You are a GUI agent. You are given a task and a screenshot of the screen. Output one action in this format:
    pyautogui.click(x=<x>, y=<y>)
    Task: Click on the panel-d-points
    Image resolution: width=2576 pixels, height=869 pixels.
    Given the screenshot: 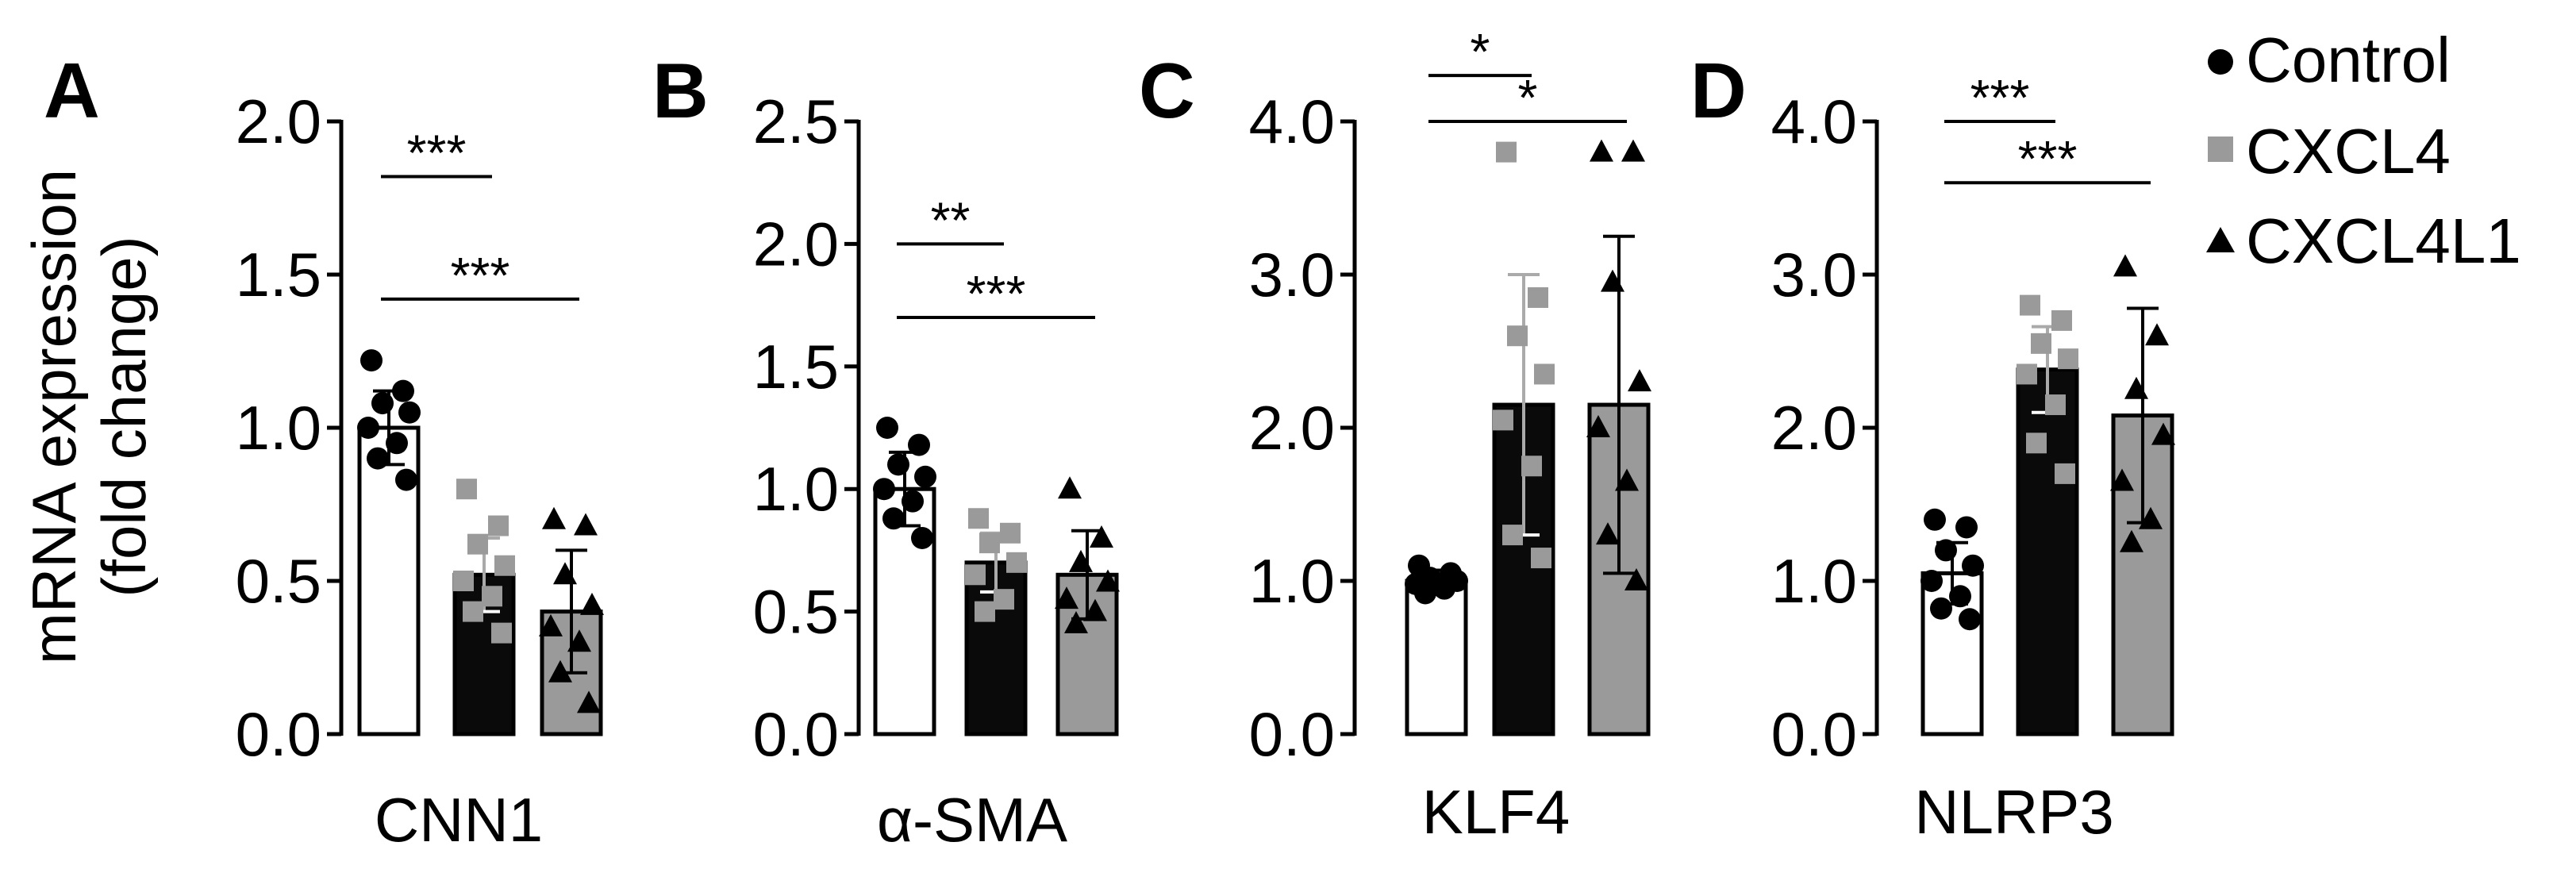 What is the action you would take?
    pyautogui.click(x=2048, y=442)
    